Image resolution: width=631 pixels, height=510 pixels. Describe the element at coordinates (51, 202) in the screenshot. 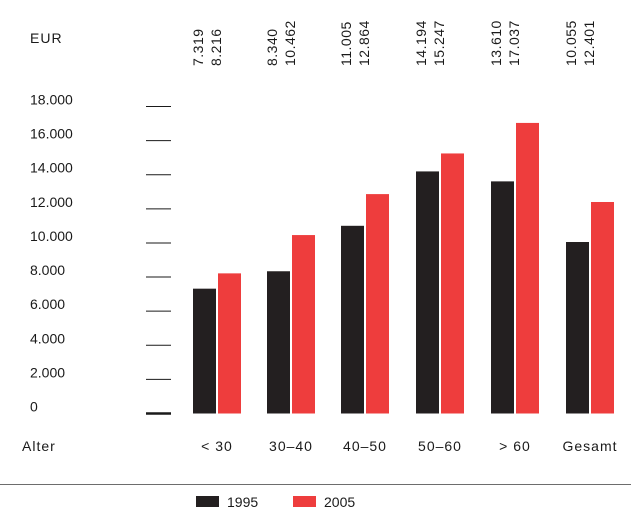

I see `y-tick-label: 12.000` at that location.